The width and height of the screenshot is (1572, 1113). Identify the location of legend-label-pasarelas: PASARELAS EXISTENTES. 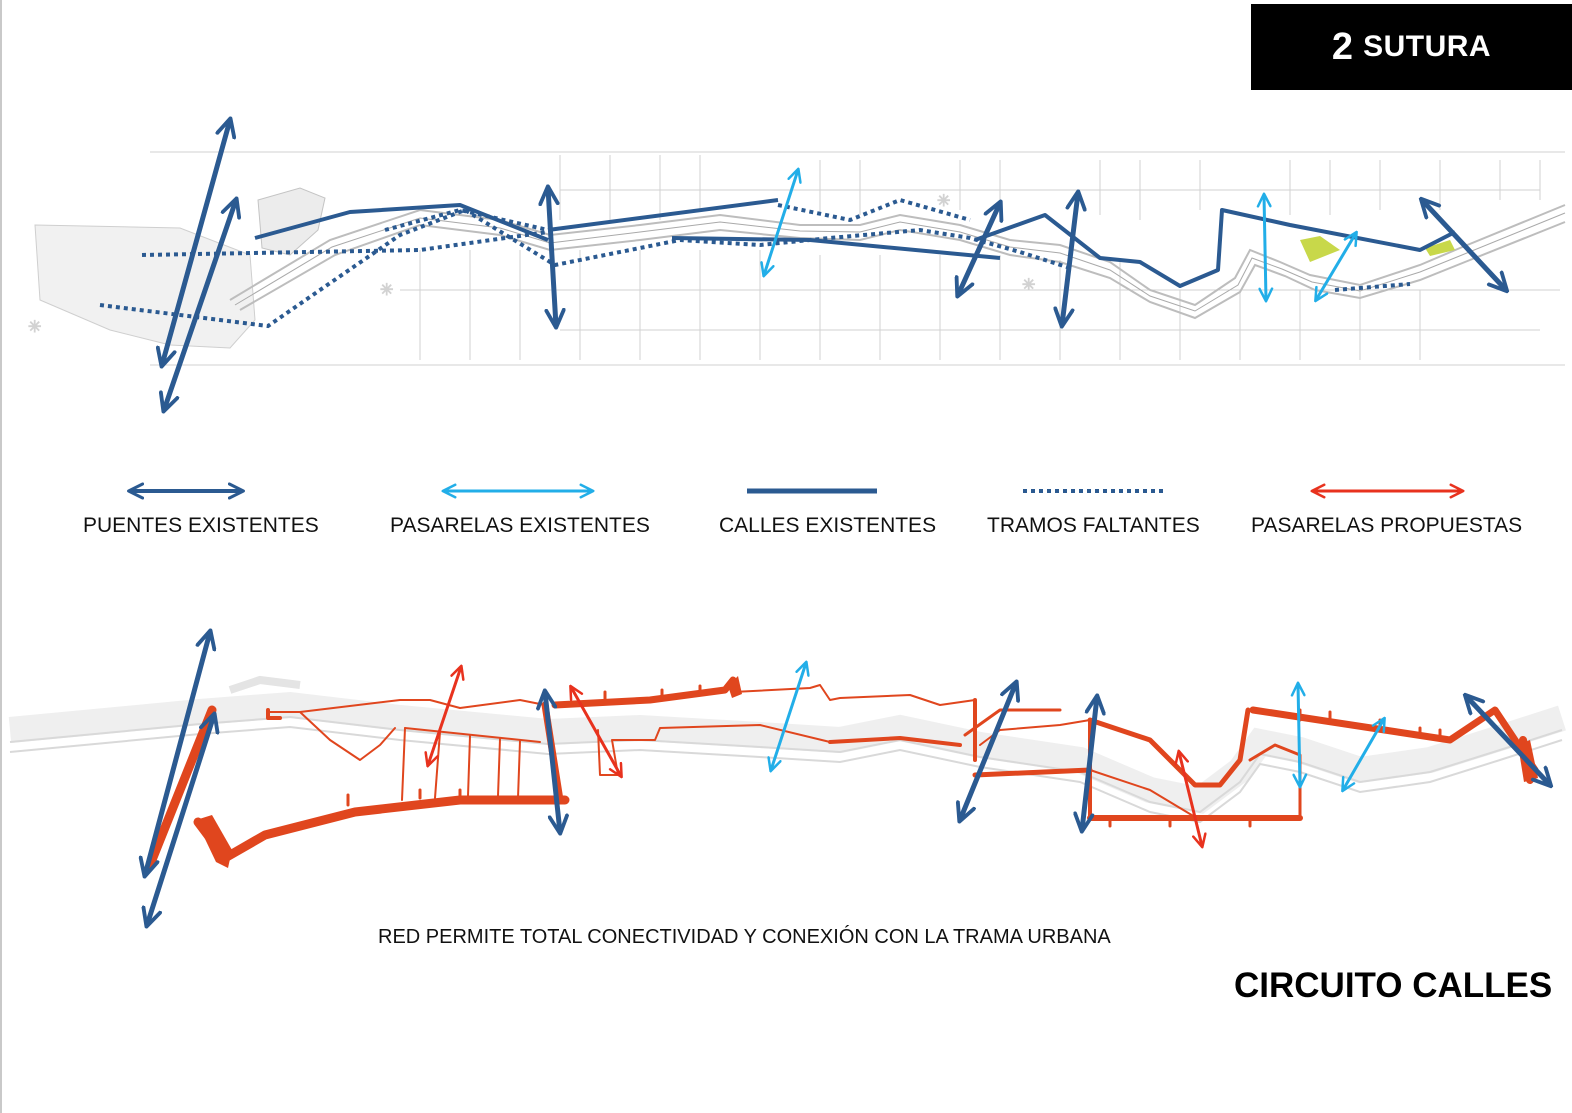
(520, 525).